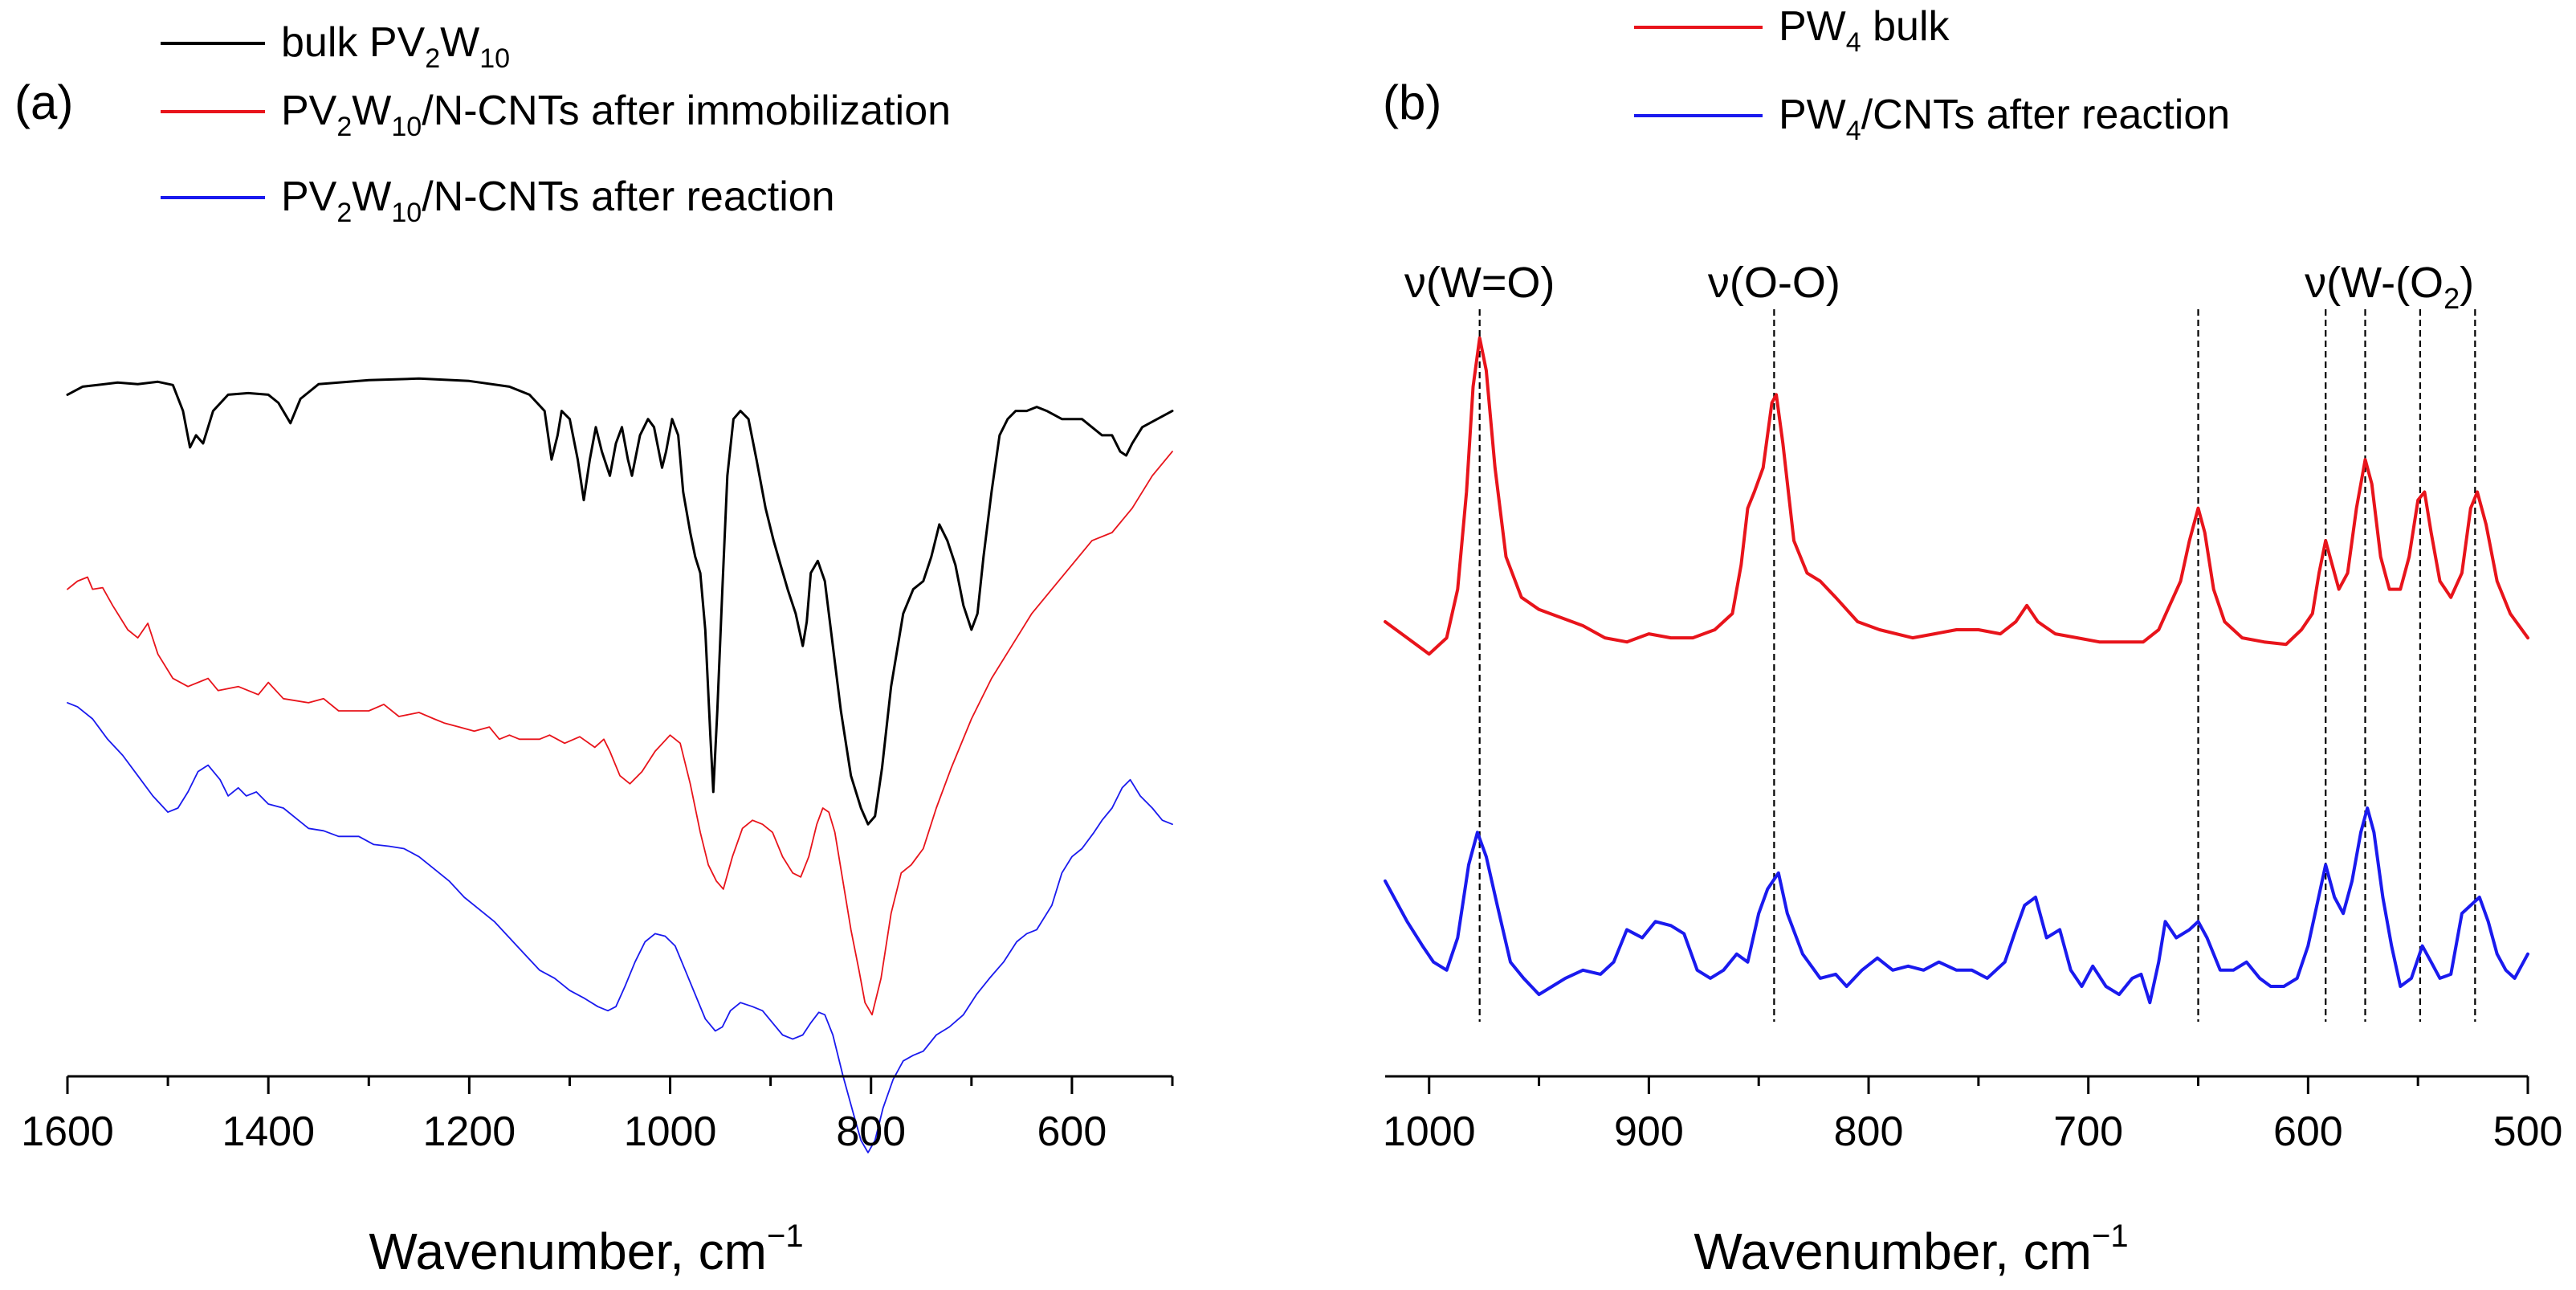 The height and width of the screenshot is (1290, 2576). What do you see at coordinates (1649, 1131) in the screenshot?
I see `x-tick-label: 900` at bounding box center [1649, 1131].